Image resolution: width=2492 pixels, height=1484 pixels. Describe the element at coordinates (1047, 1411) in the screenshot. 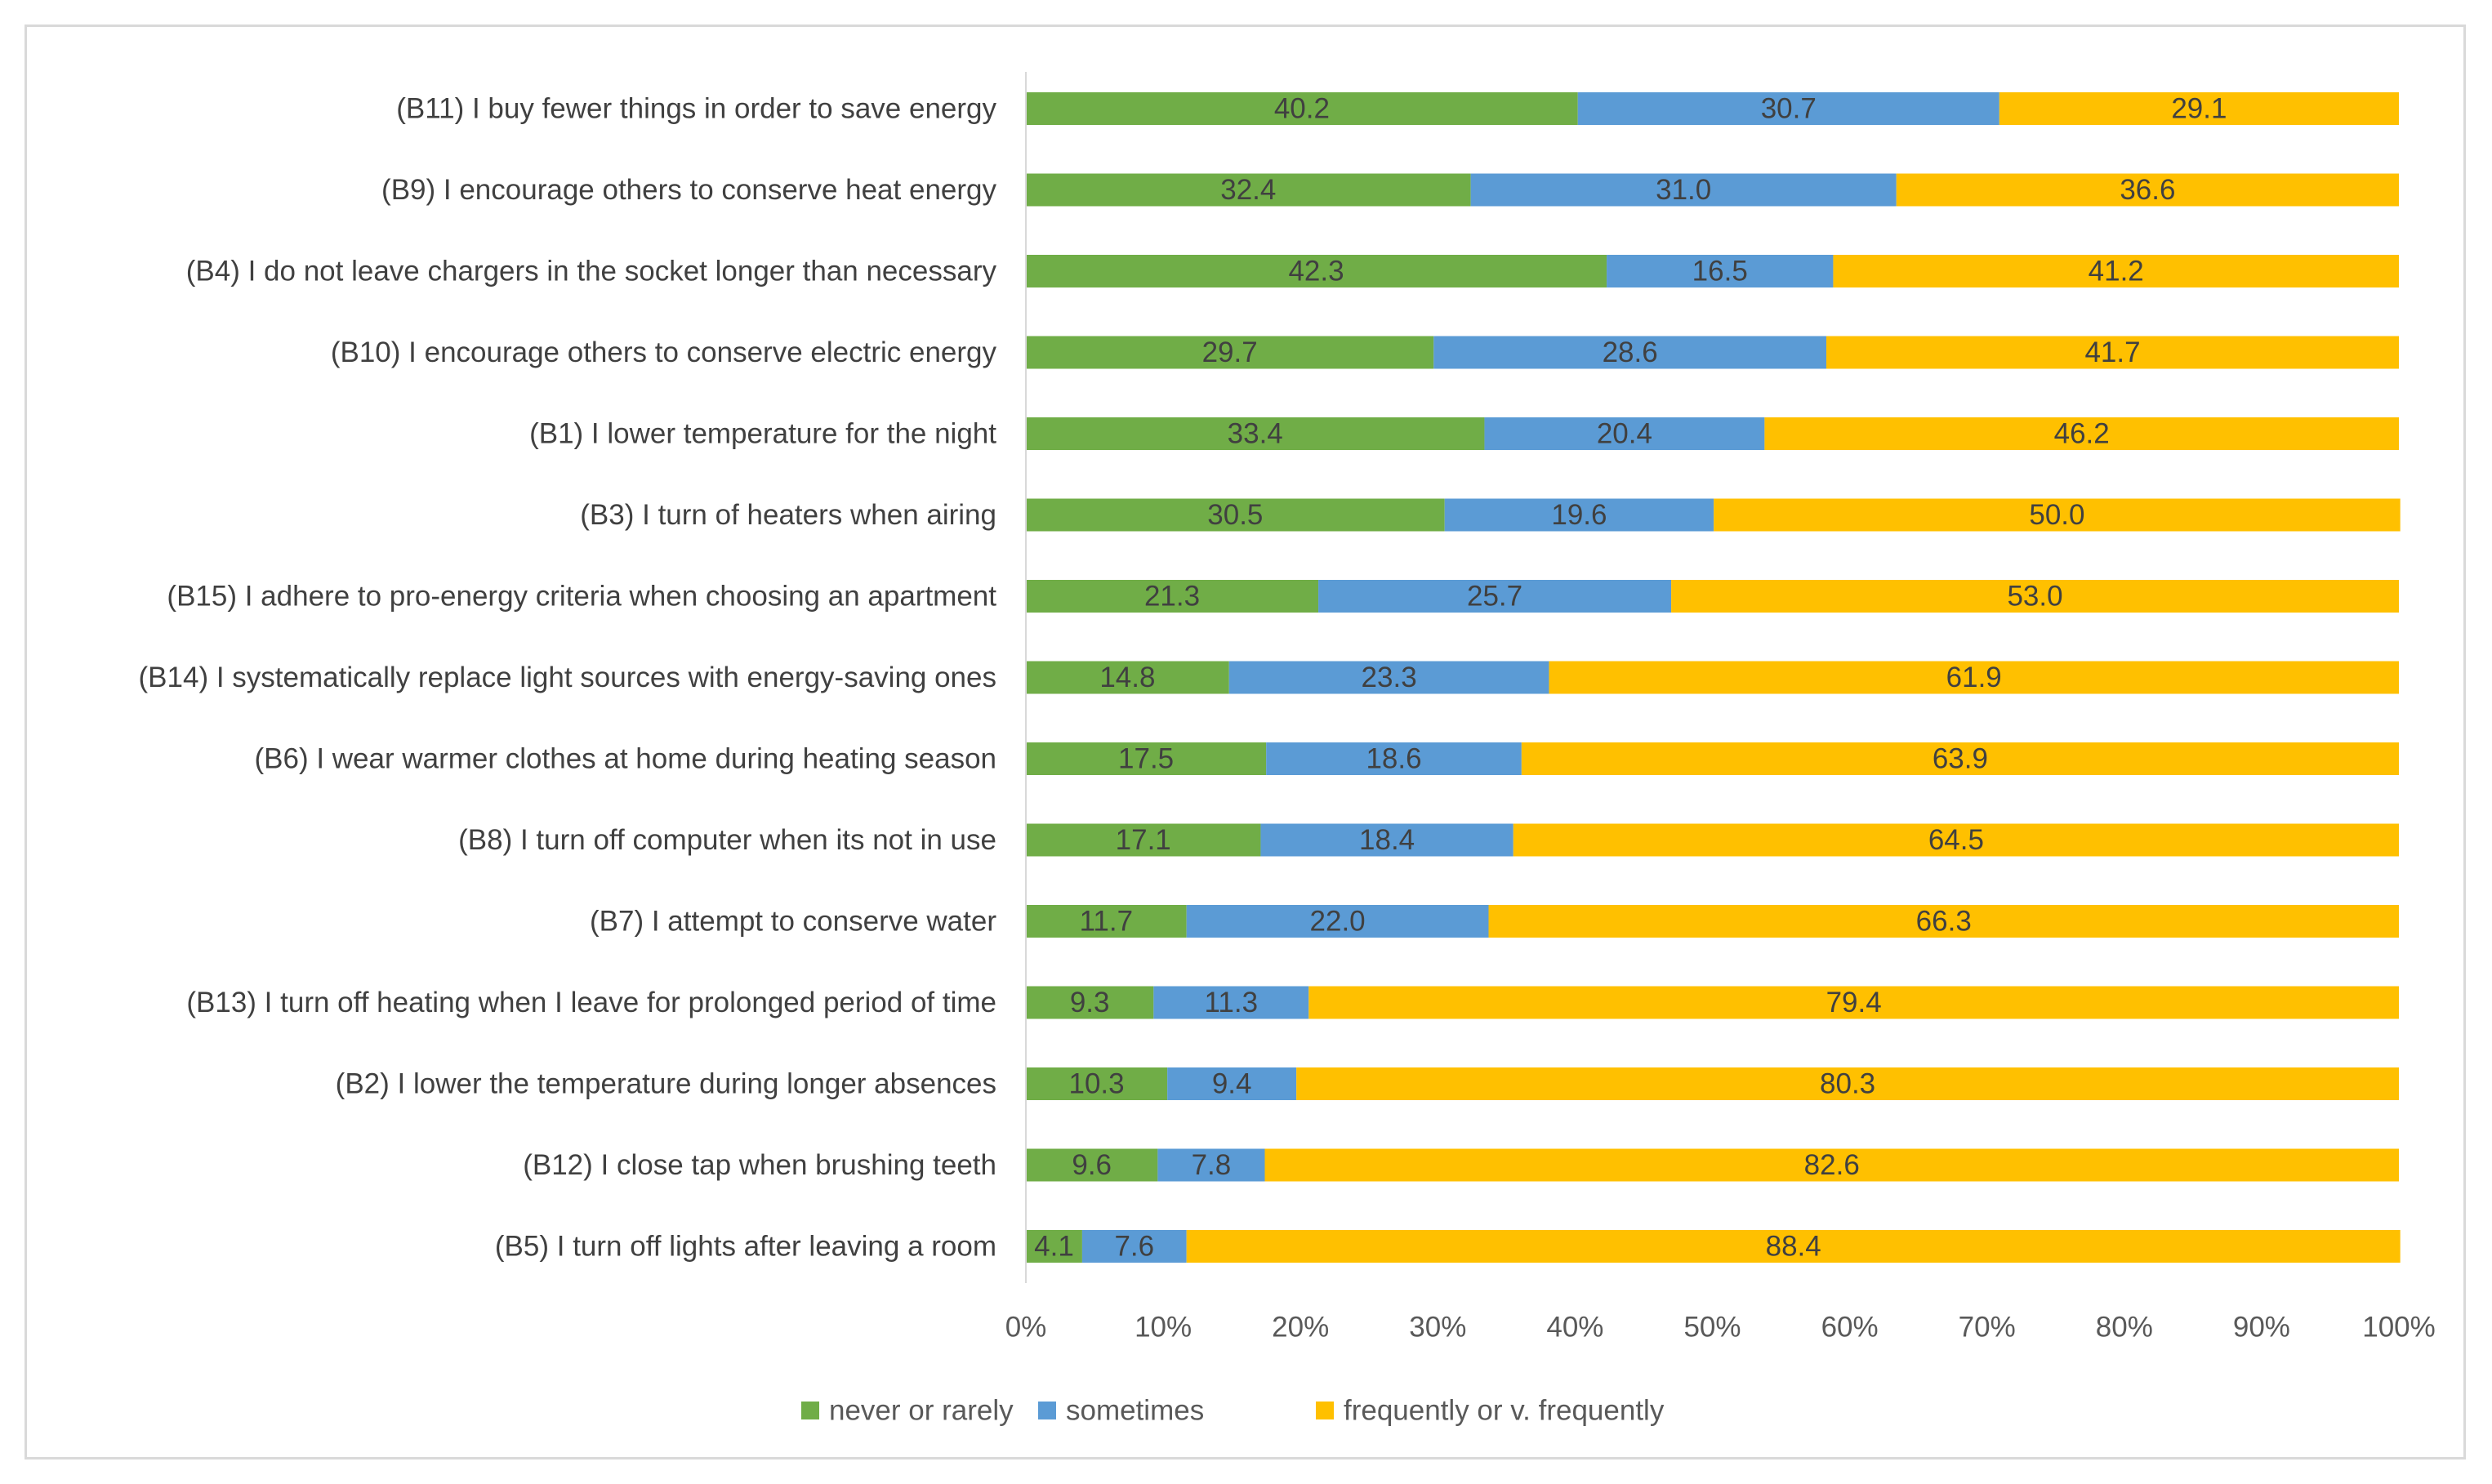

I see `legend-swatch-sometimes` at that location.